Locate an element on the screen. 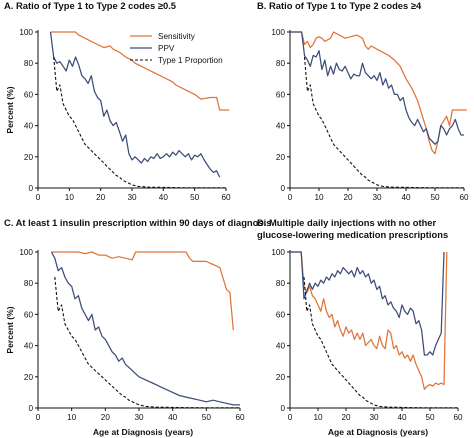 The width and height of the screenshot is (474, 438). panel-title: B. Ratio of Type 1 to Type 2 codes ≥4 is located at coordinates (339, 5).